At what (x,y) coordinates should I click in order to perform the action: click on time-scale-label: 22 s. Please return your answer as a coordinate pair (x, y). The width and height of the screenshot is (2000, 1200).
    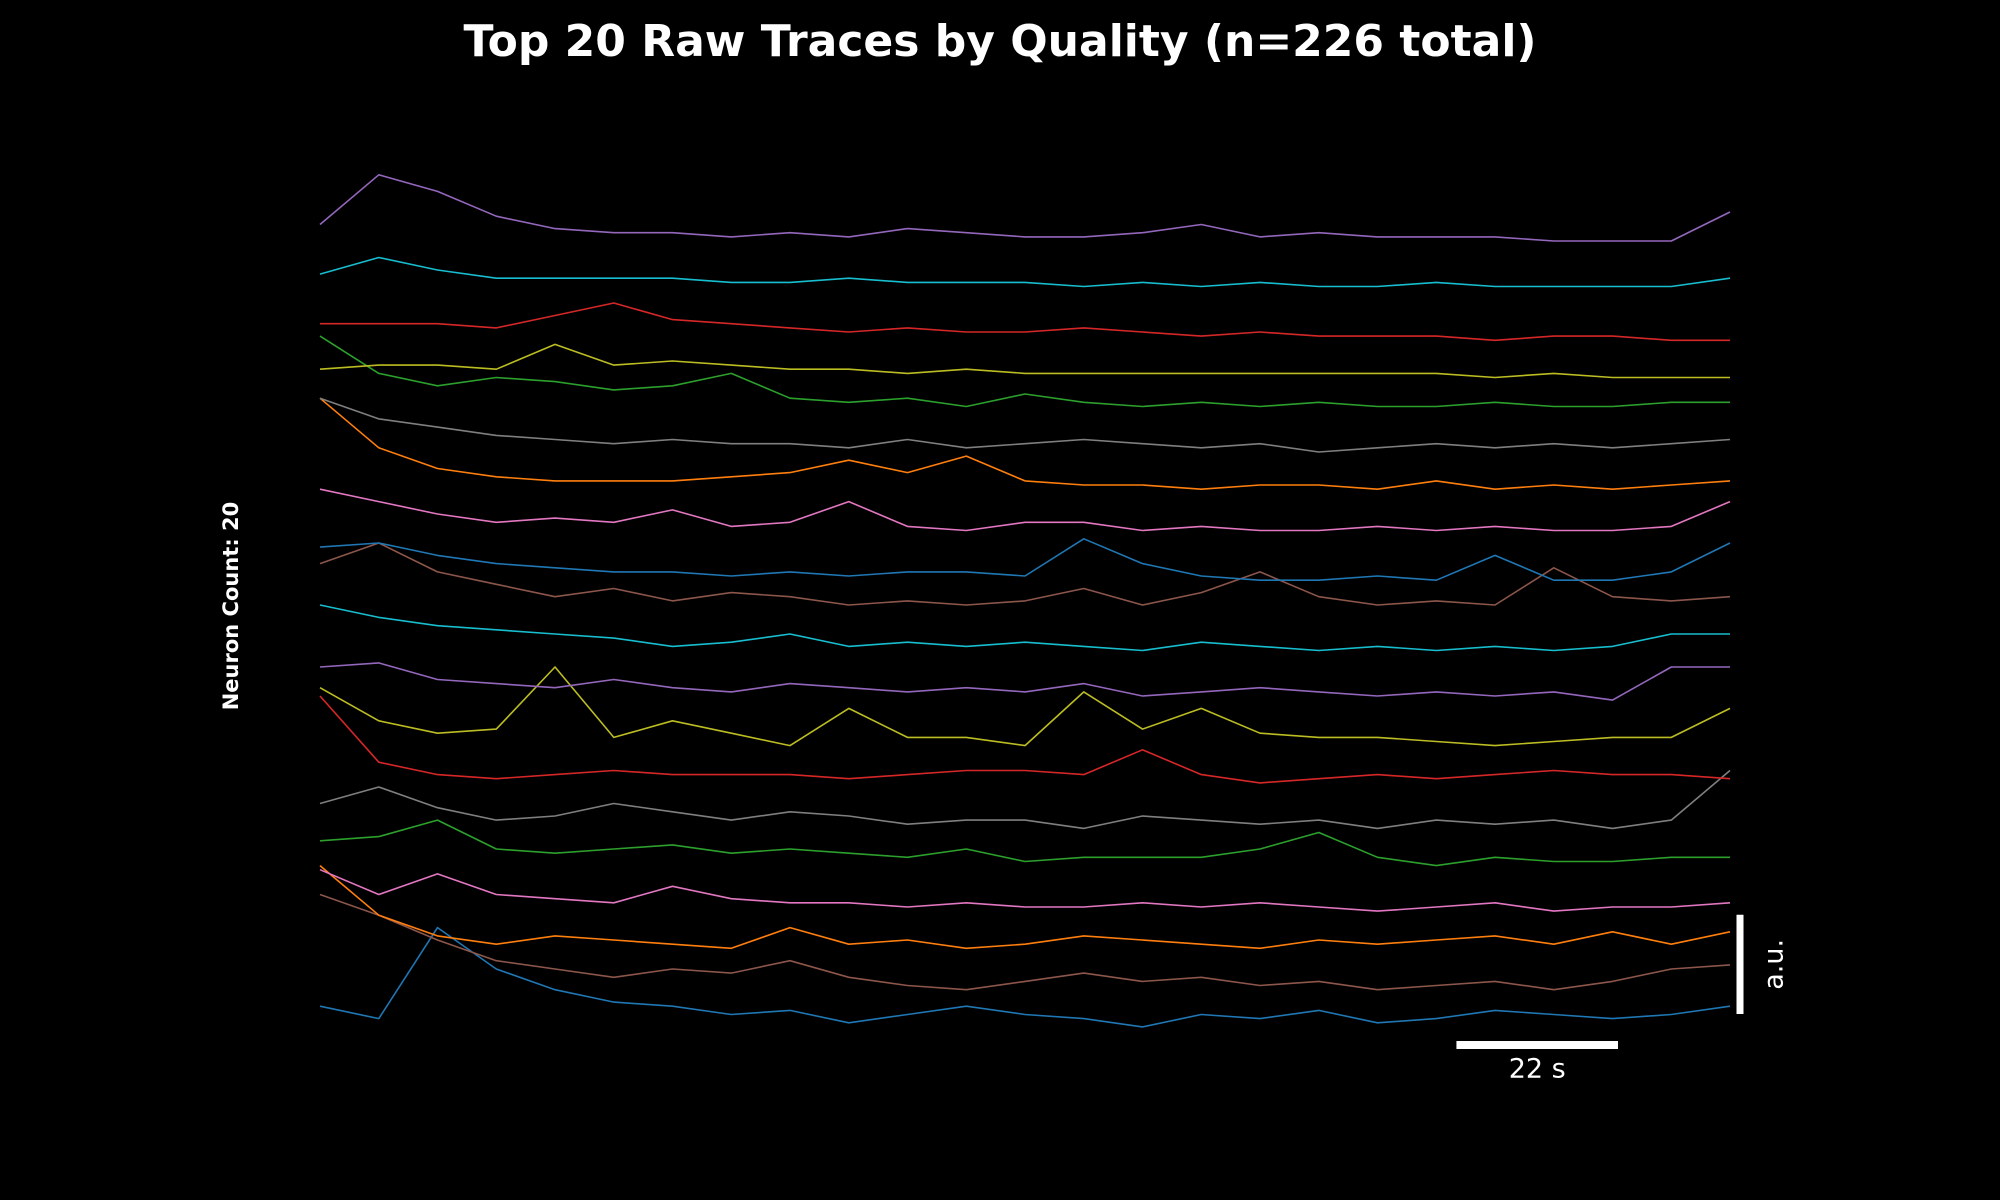
    Looking at the image, I should click on (1537, 1069).